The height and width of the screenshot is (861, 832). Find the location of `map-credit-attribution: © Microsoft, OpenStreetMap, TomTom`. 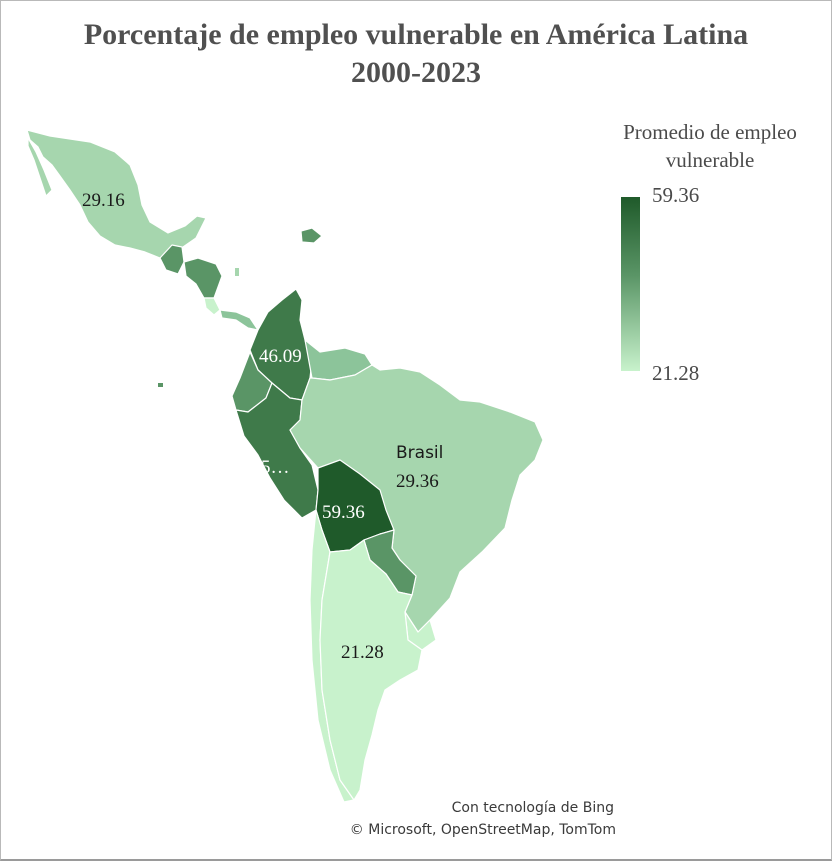

map-credit-attribution: © Microsoft, OpenStreetMap, TomTom is located at coordinates (483, 830).